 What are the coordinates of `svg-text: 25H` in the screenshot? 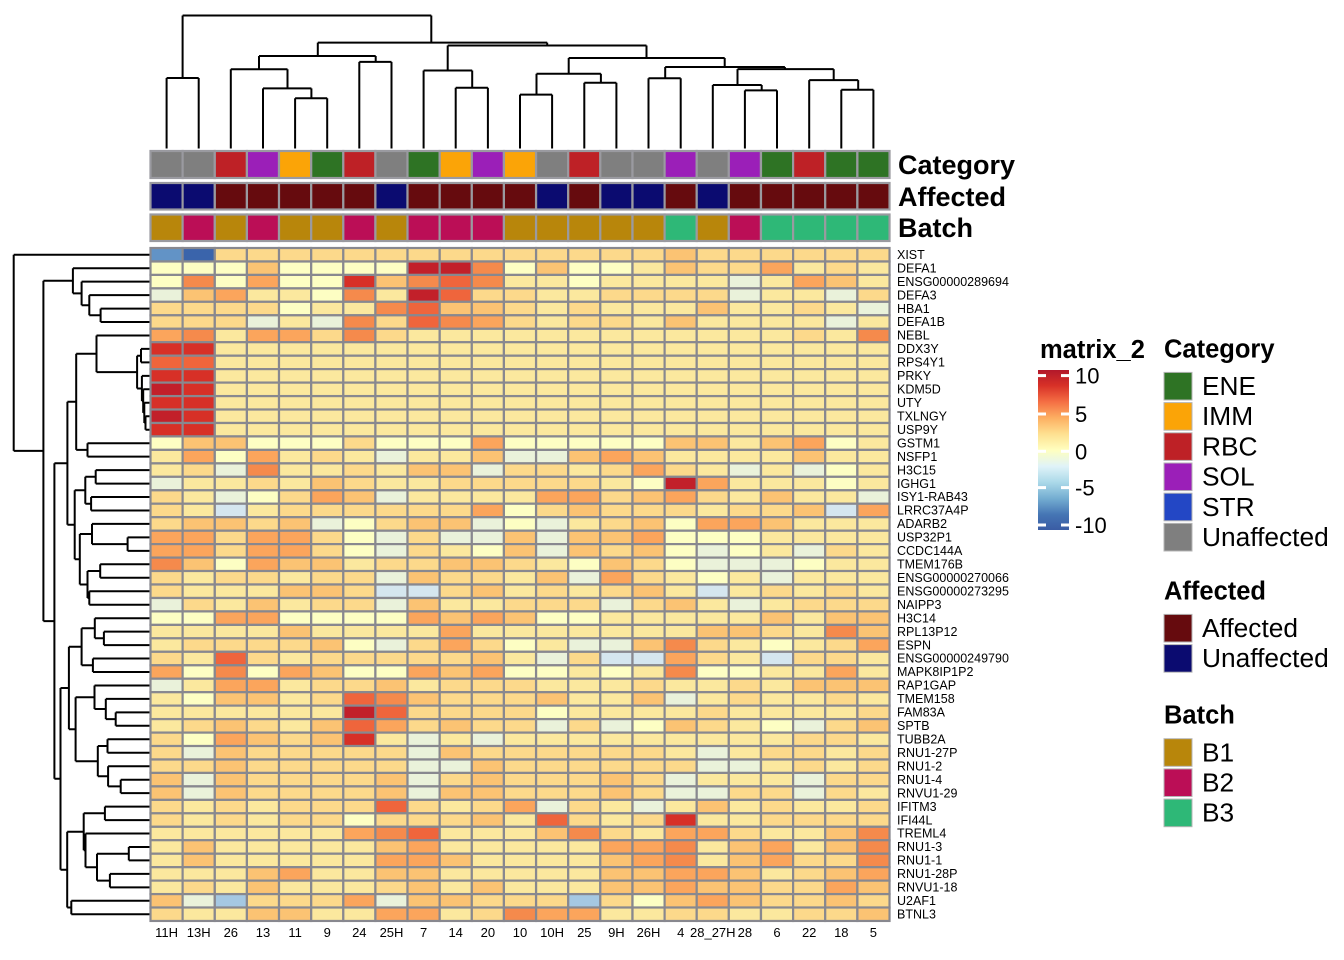 It's located at (392, 932).